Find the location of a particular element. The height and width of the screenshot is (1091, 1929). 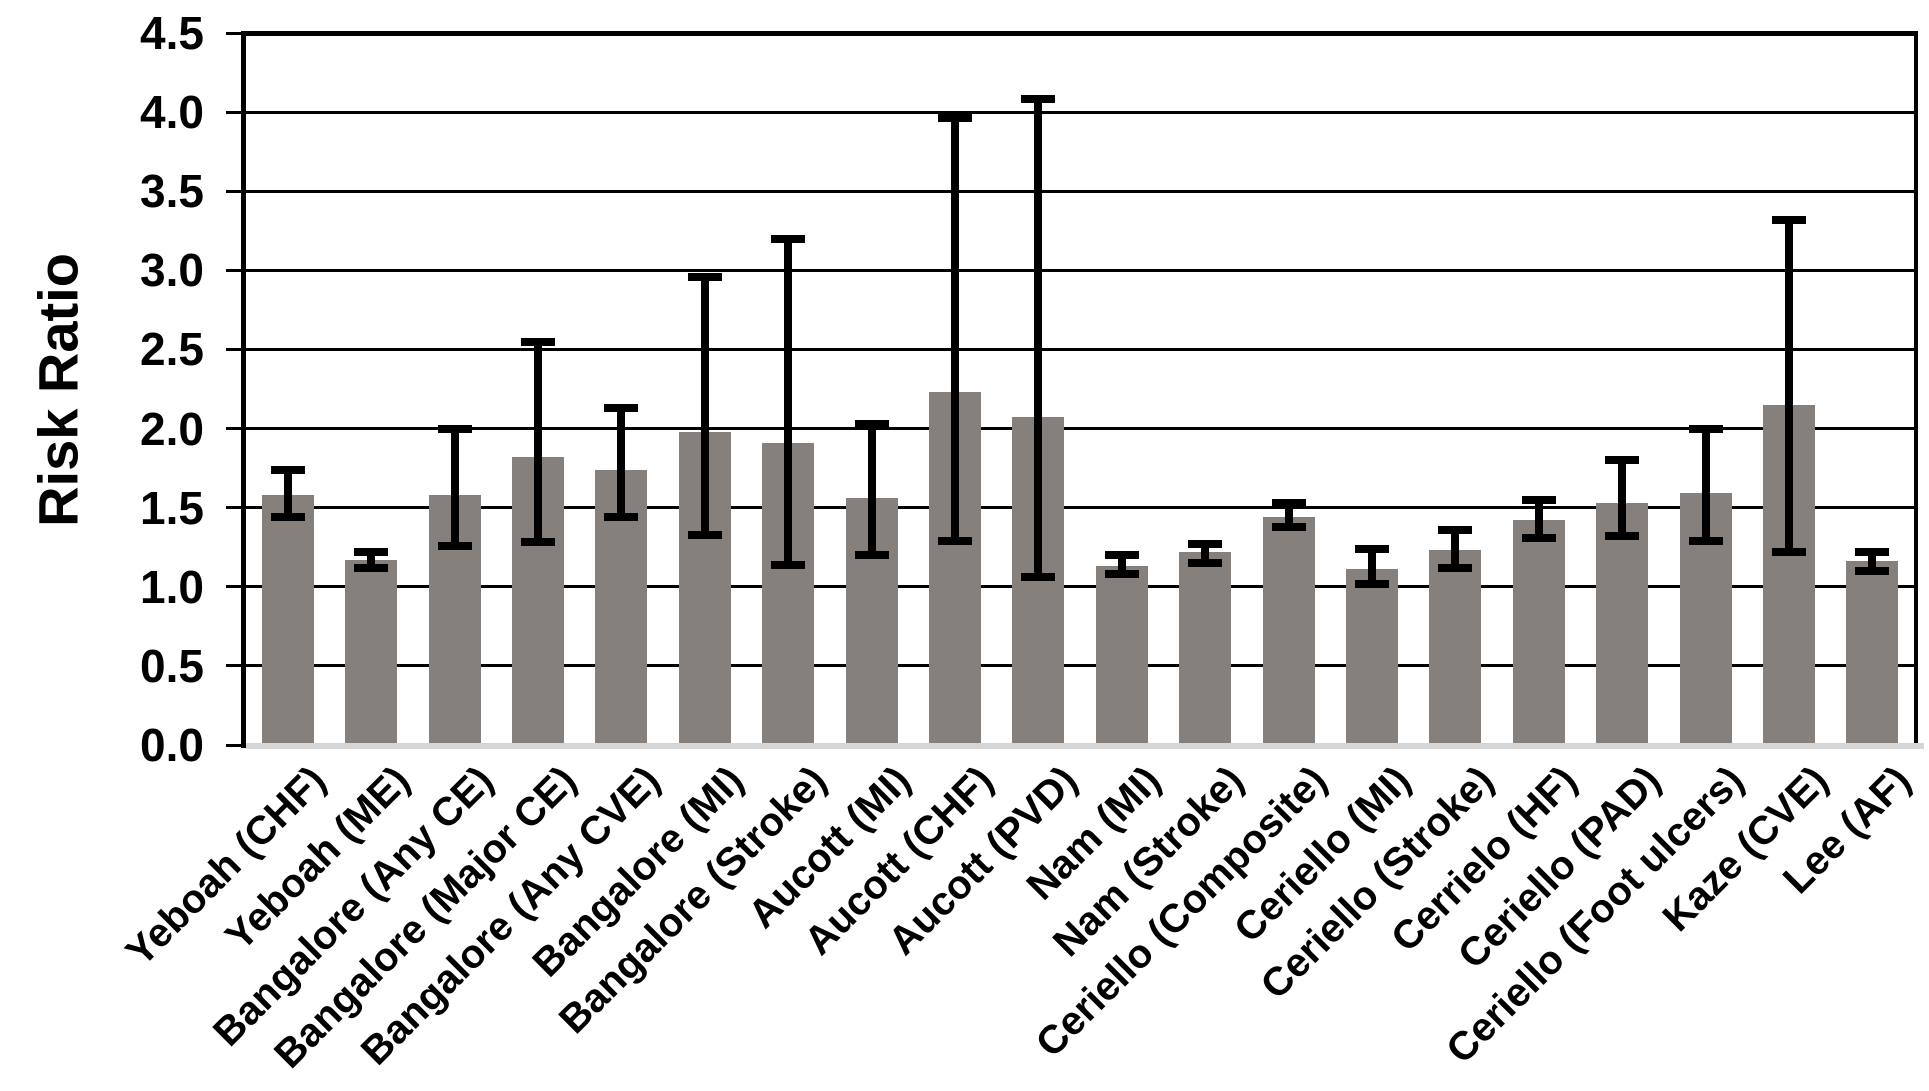

y-axis-line is located at coordinates (243, 389).